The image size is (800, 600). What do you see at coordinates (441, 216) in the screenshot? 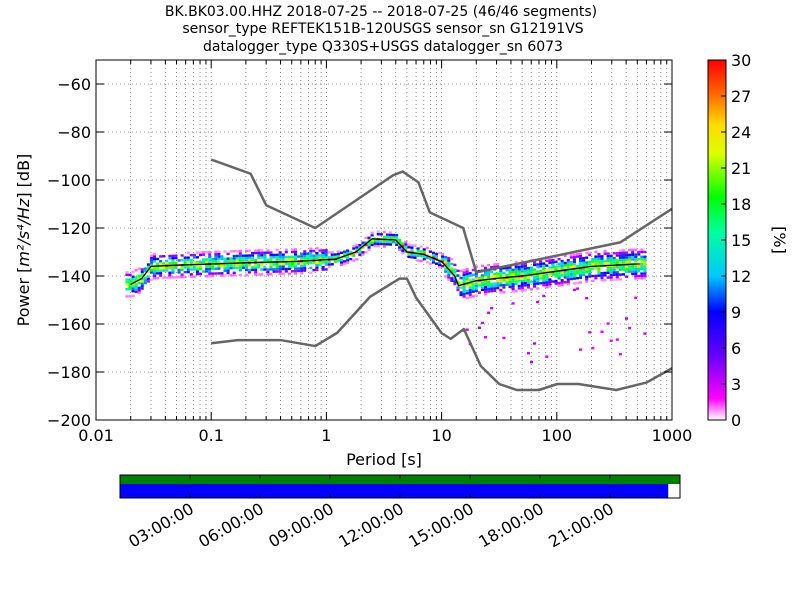
I see `high-noise-model-line` at bounding box center [441, 216].